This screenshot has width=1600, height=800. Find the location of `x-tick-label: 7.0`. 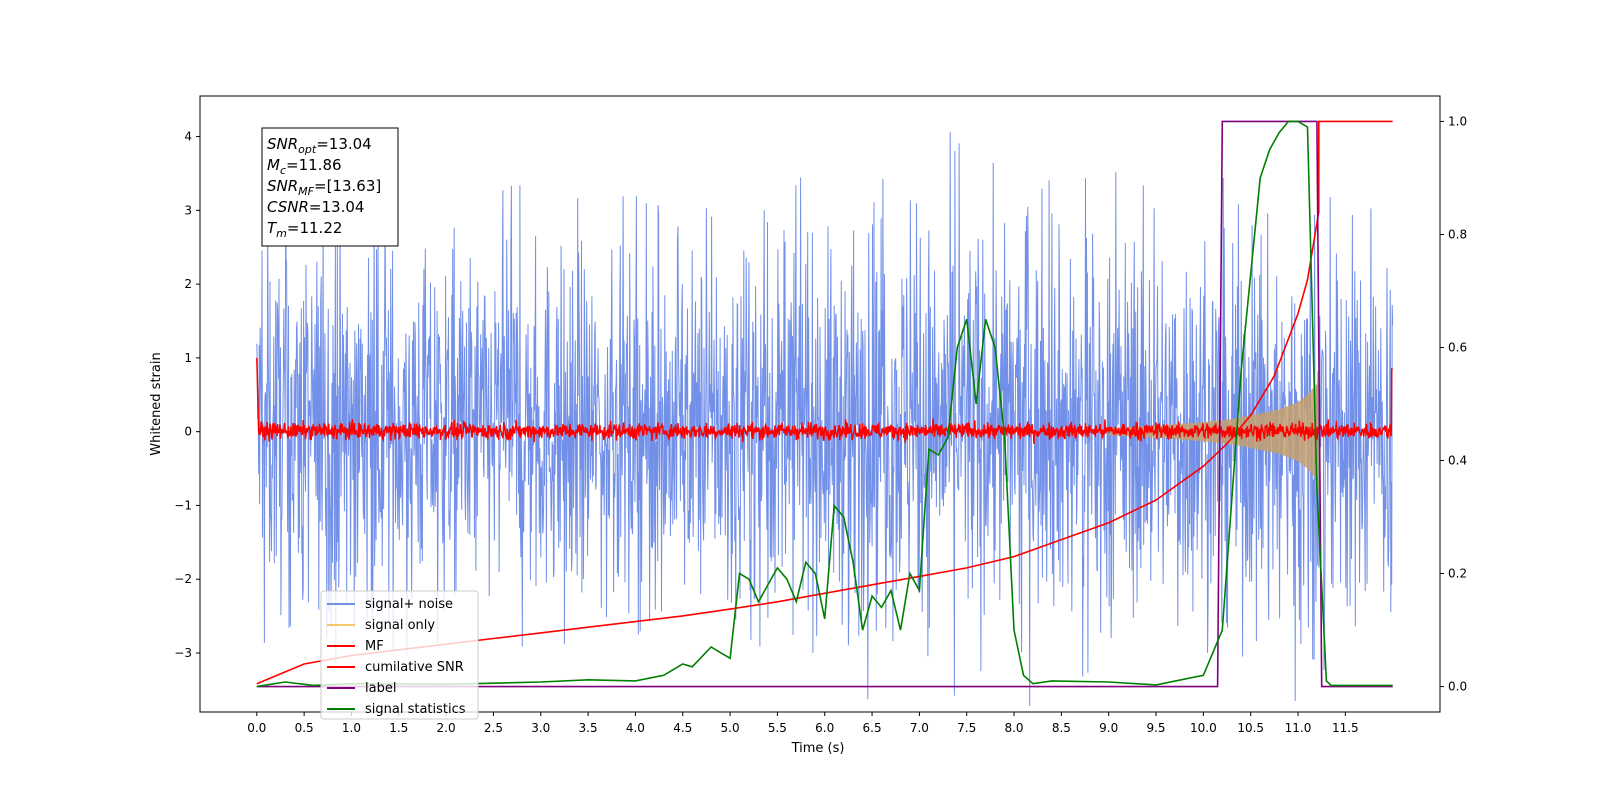

x-tick-label: 7.0 is located at coordinates (919, 728).